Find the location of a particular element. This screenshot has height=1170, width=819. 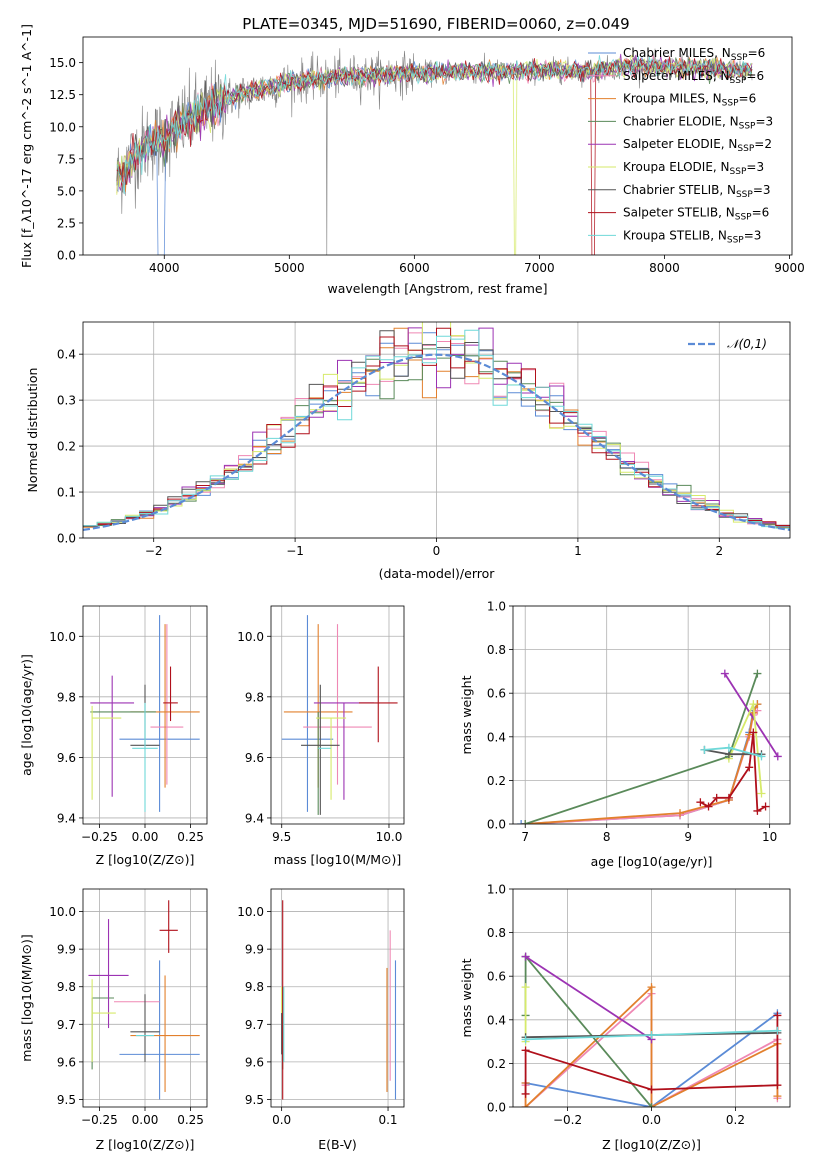

axes-age_vs_mass: 9.5 10.0 9.4 9.6 9.8 10.0 mass [log10(M/M⊙)] is located at coordinates (321, 736).